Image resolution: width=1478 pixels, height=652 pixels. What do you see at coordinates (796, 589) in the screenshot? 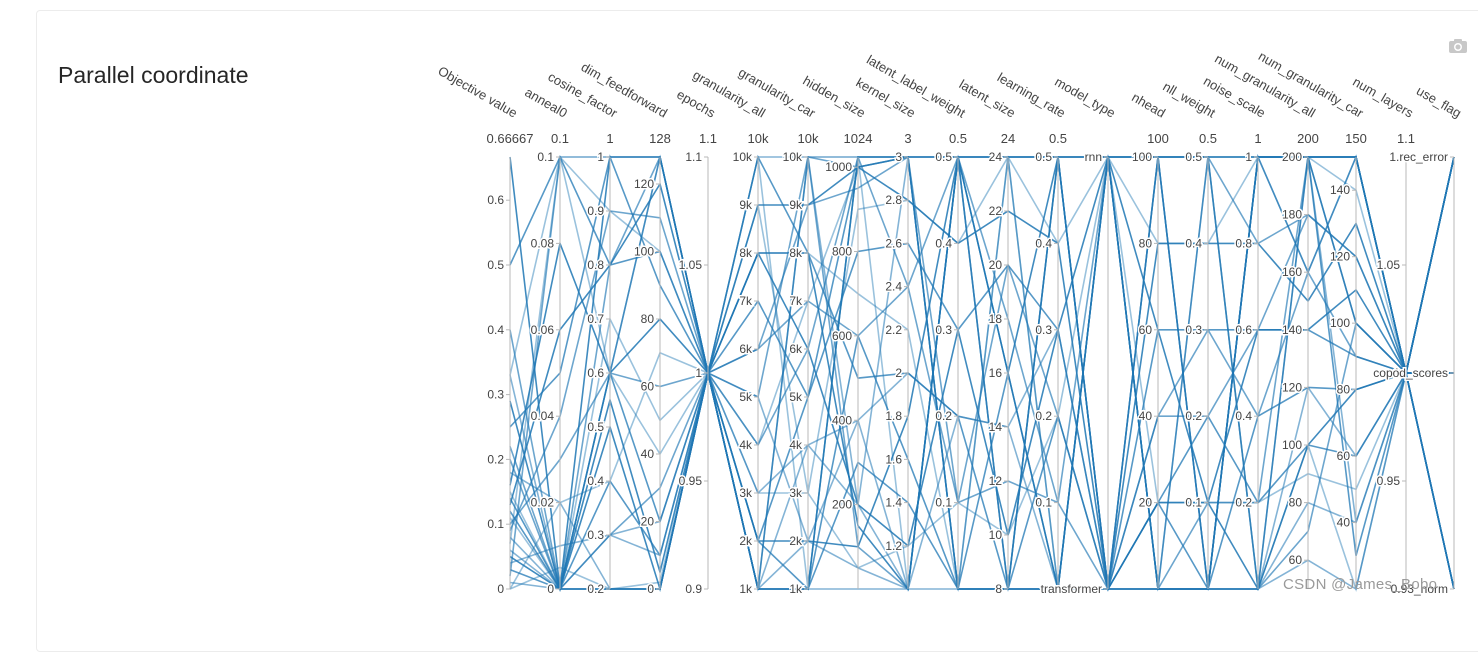
I see `tick-label: 1k` at bounding box center [796, 589].